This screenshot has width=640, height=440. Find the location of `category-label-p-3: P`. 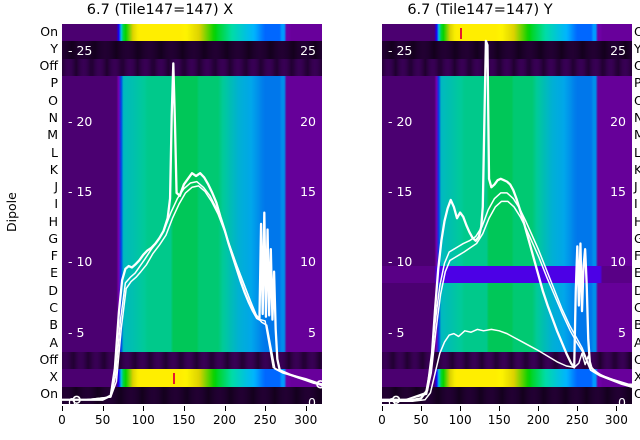

category-label-p-3: P is located at coordinates (54, 83).